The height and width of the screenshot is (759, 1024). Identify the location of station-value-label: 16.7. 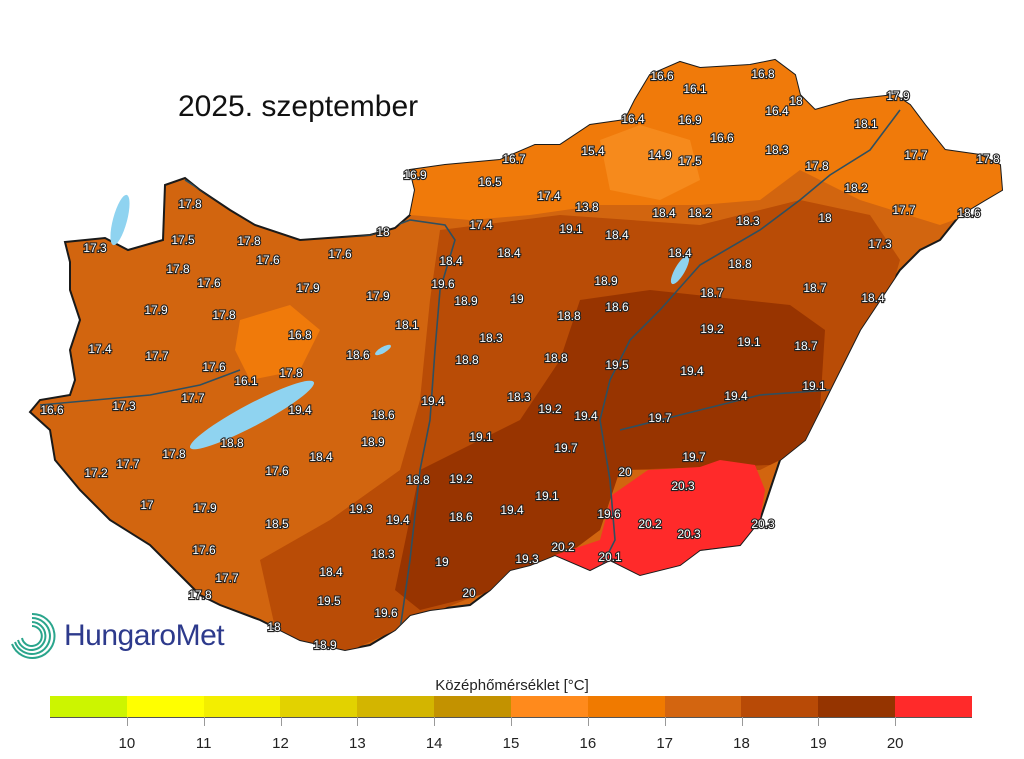
(514, 159).